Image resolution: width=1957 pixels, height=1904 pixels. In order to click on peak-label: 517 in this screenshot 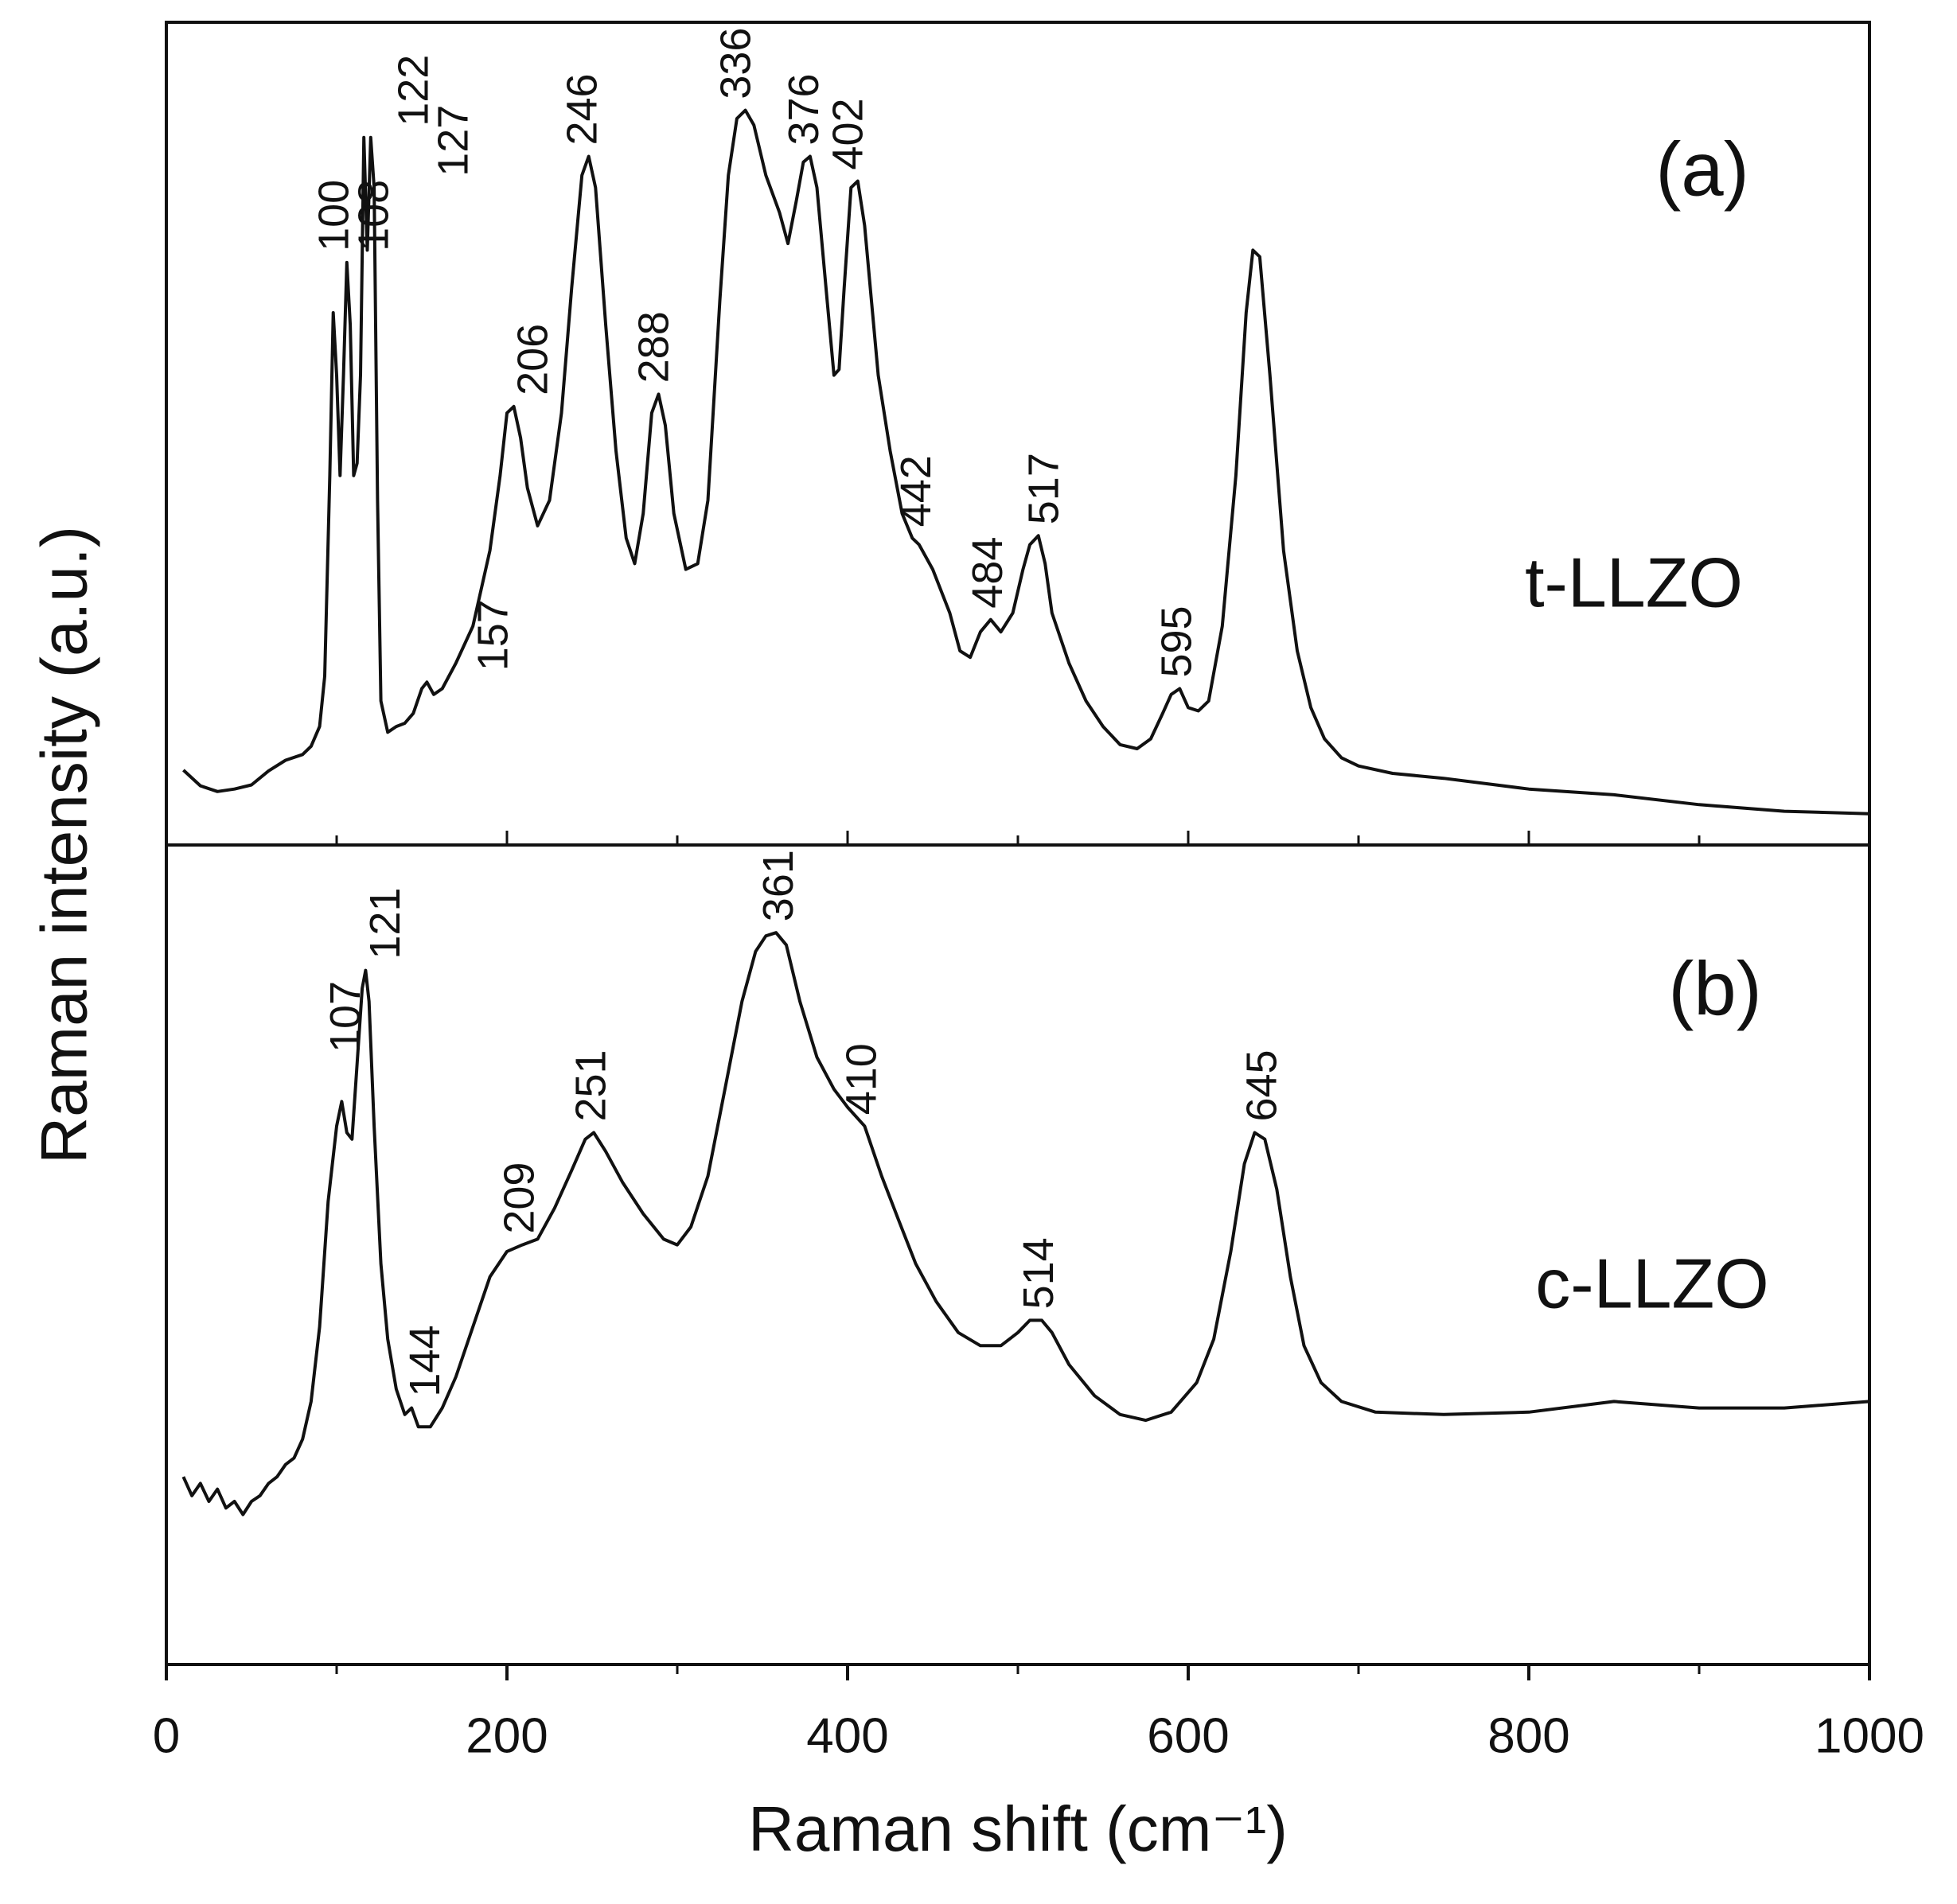, I will do `click(1044, 488)`.